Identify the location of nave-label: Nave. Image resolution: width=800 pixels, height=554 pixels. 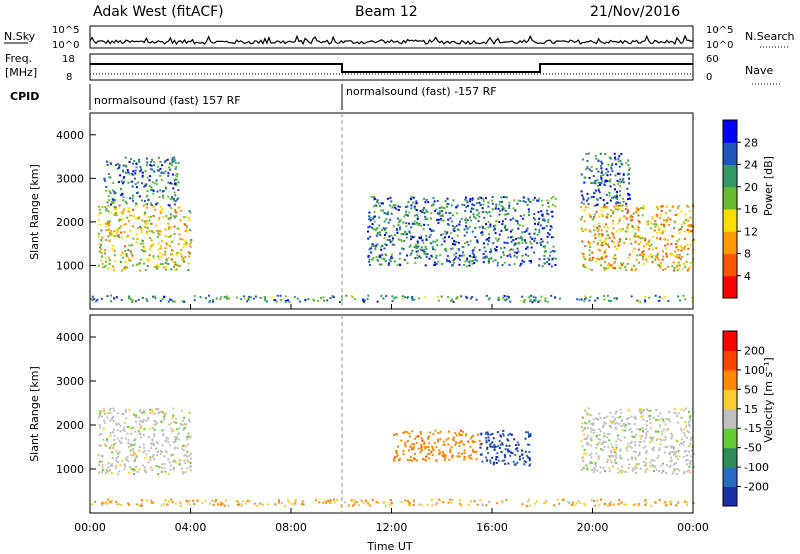
(759, 70).